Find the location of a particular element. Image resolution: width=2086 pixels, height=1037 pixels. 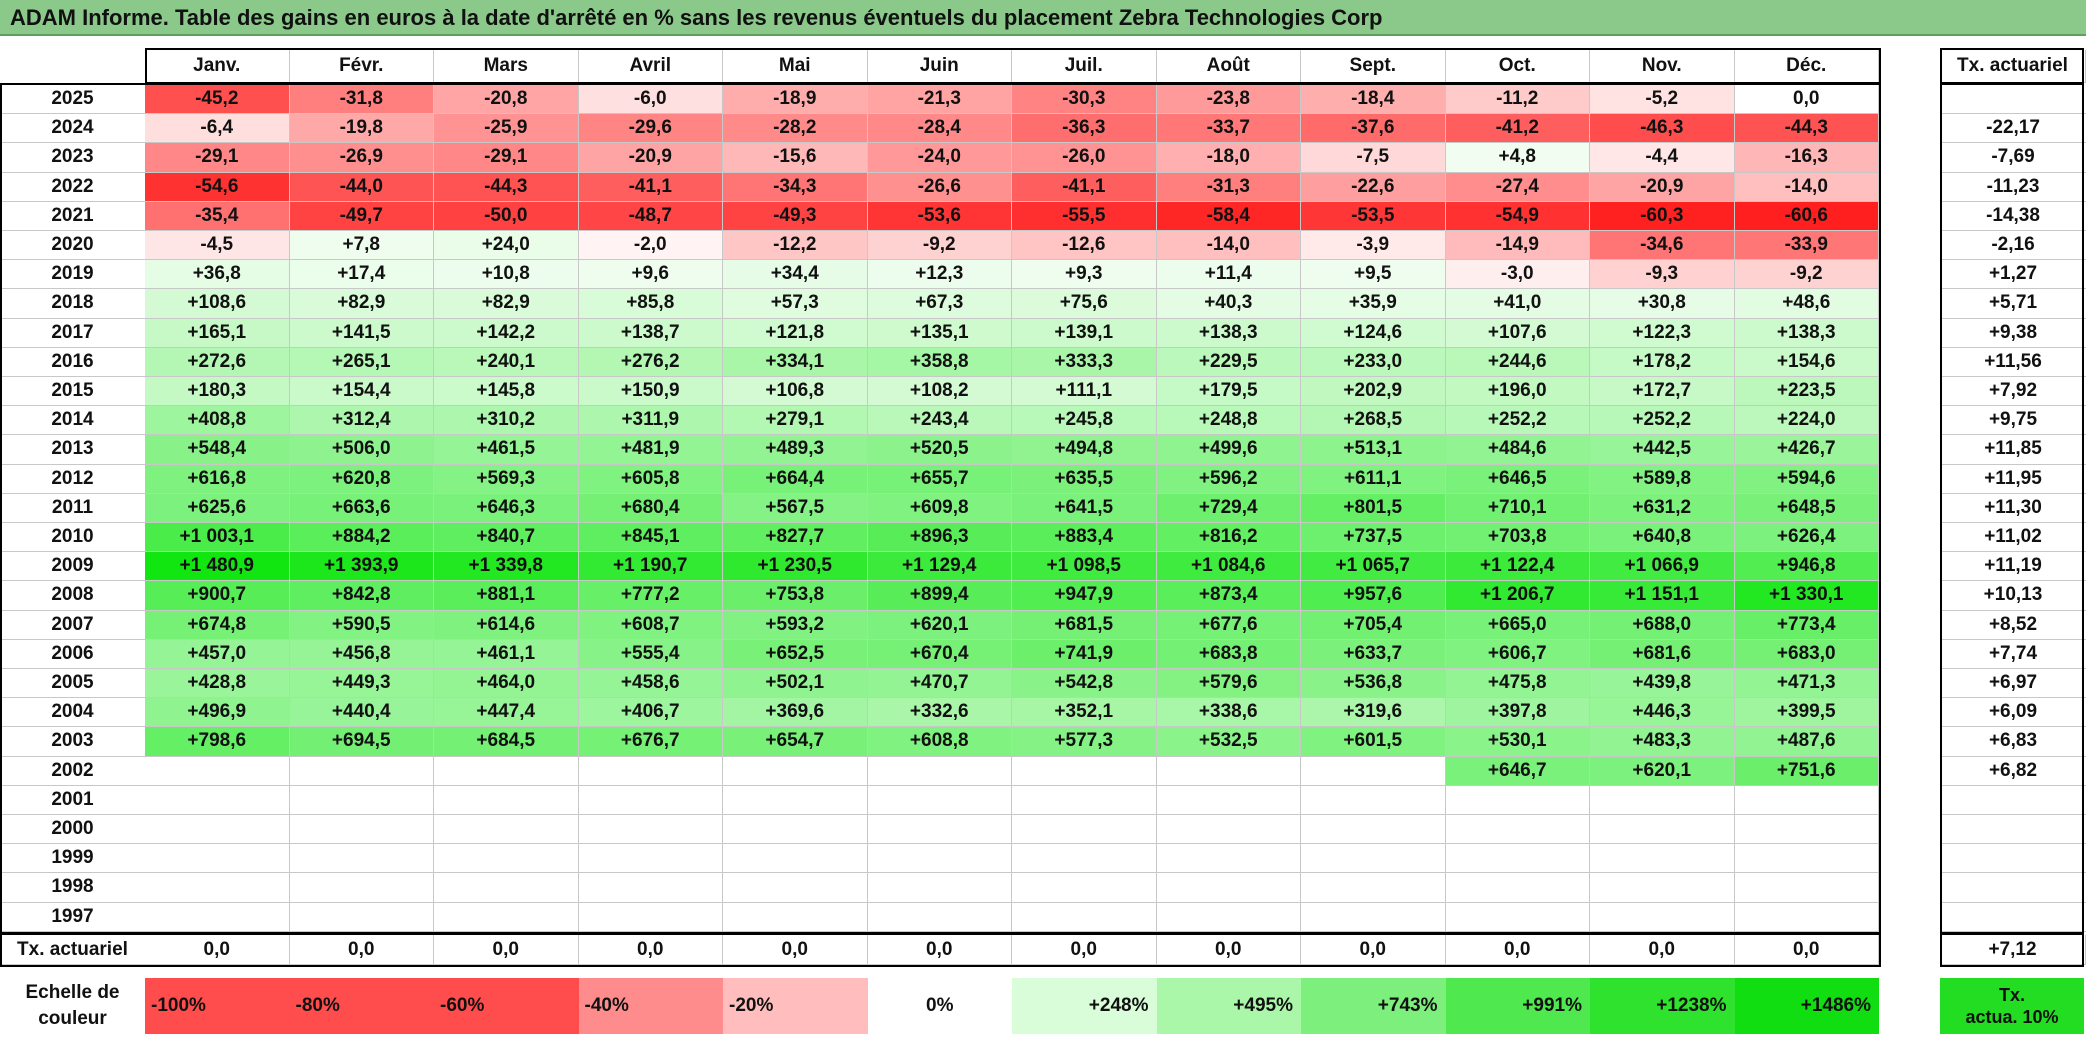

data-cell: +150,9 is located at coordinates (650, 392).